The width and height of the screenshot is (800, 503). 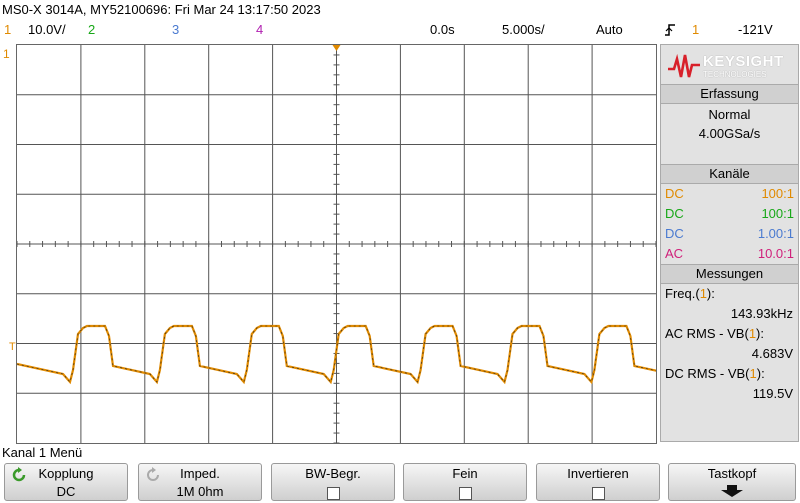 What do you see at coordinates (609, 29) in the screenshot?
I see `trigger-mode: Auto` at bounding box center [609, 29].